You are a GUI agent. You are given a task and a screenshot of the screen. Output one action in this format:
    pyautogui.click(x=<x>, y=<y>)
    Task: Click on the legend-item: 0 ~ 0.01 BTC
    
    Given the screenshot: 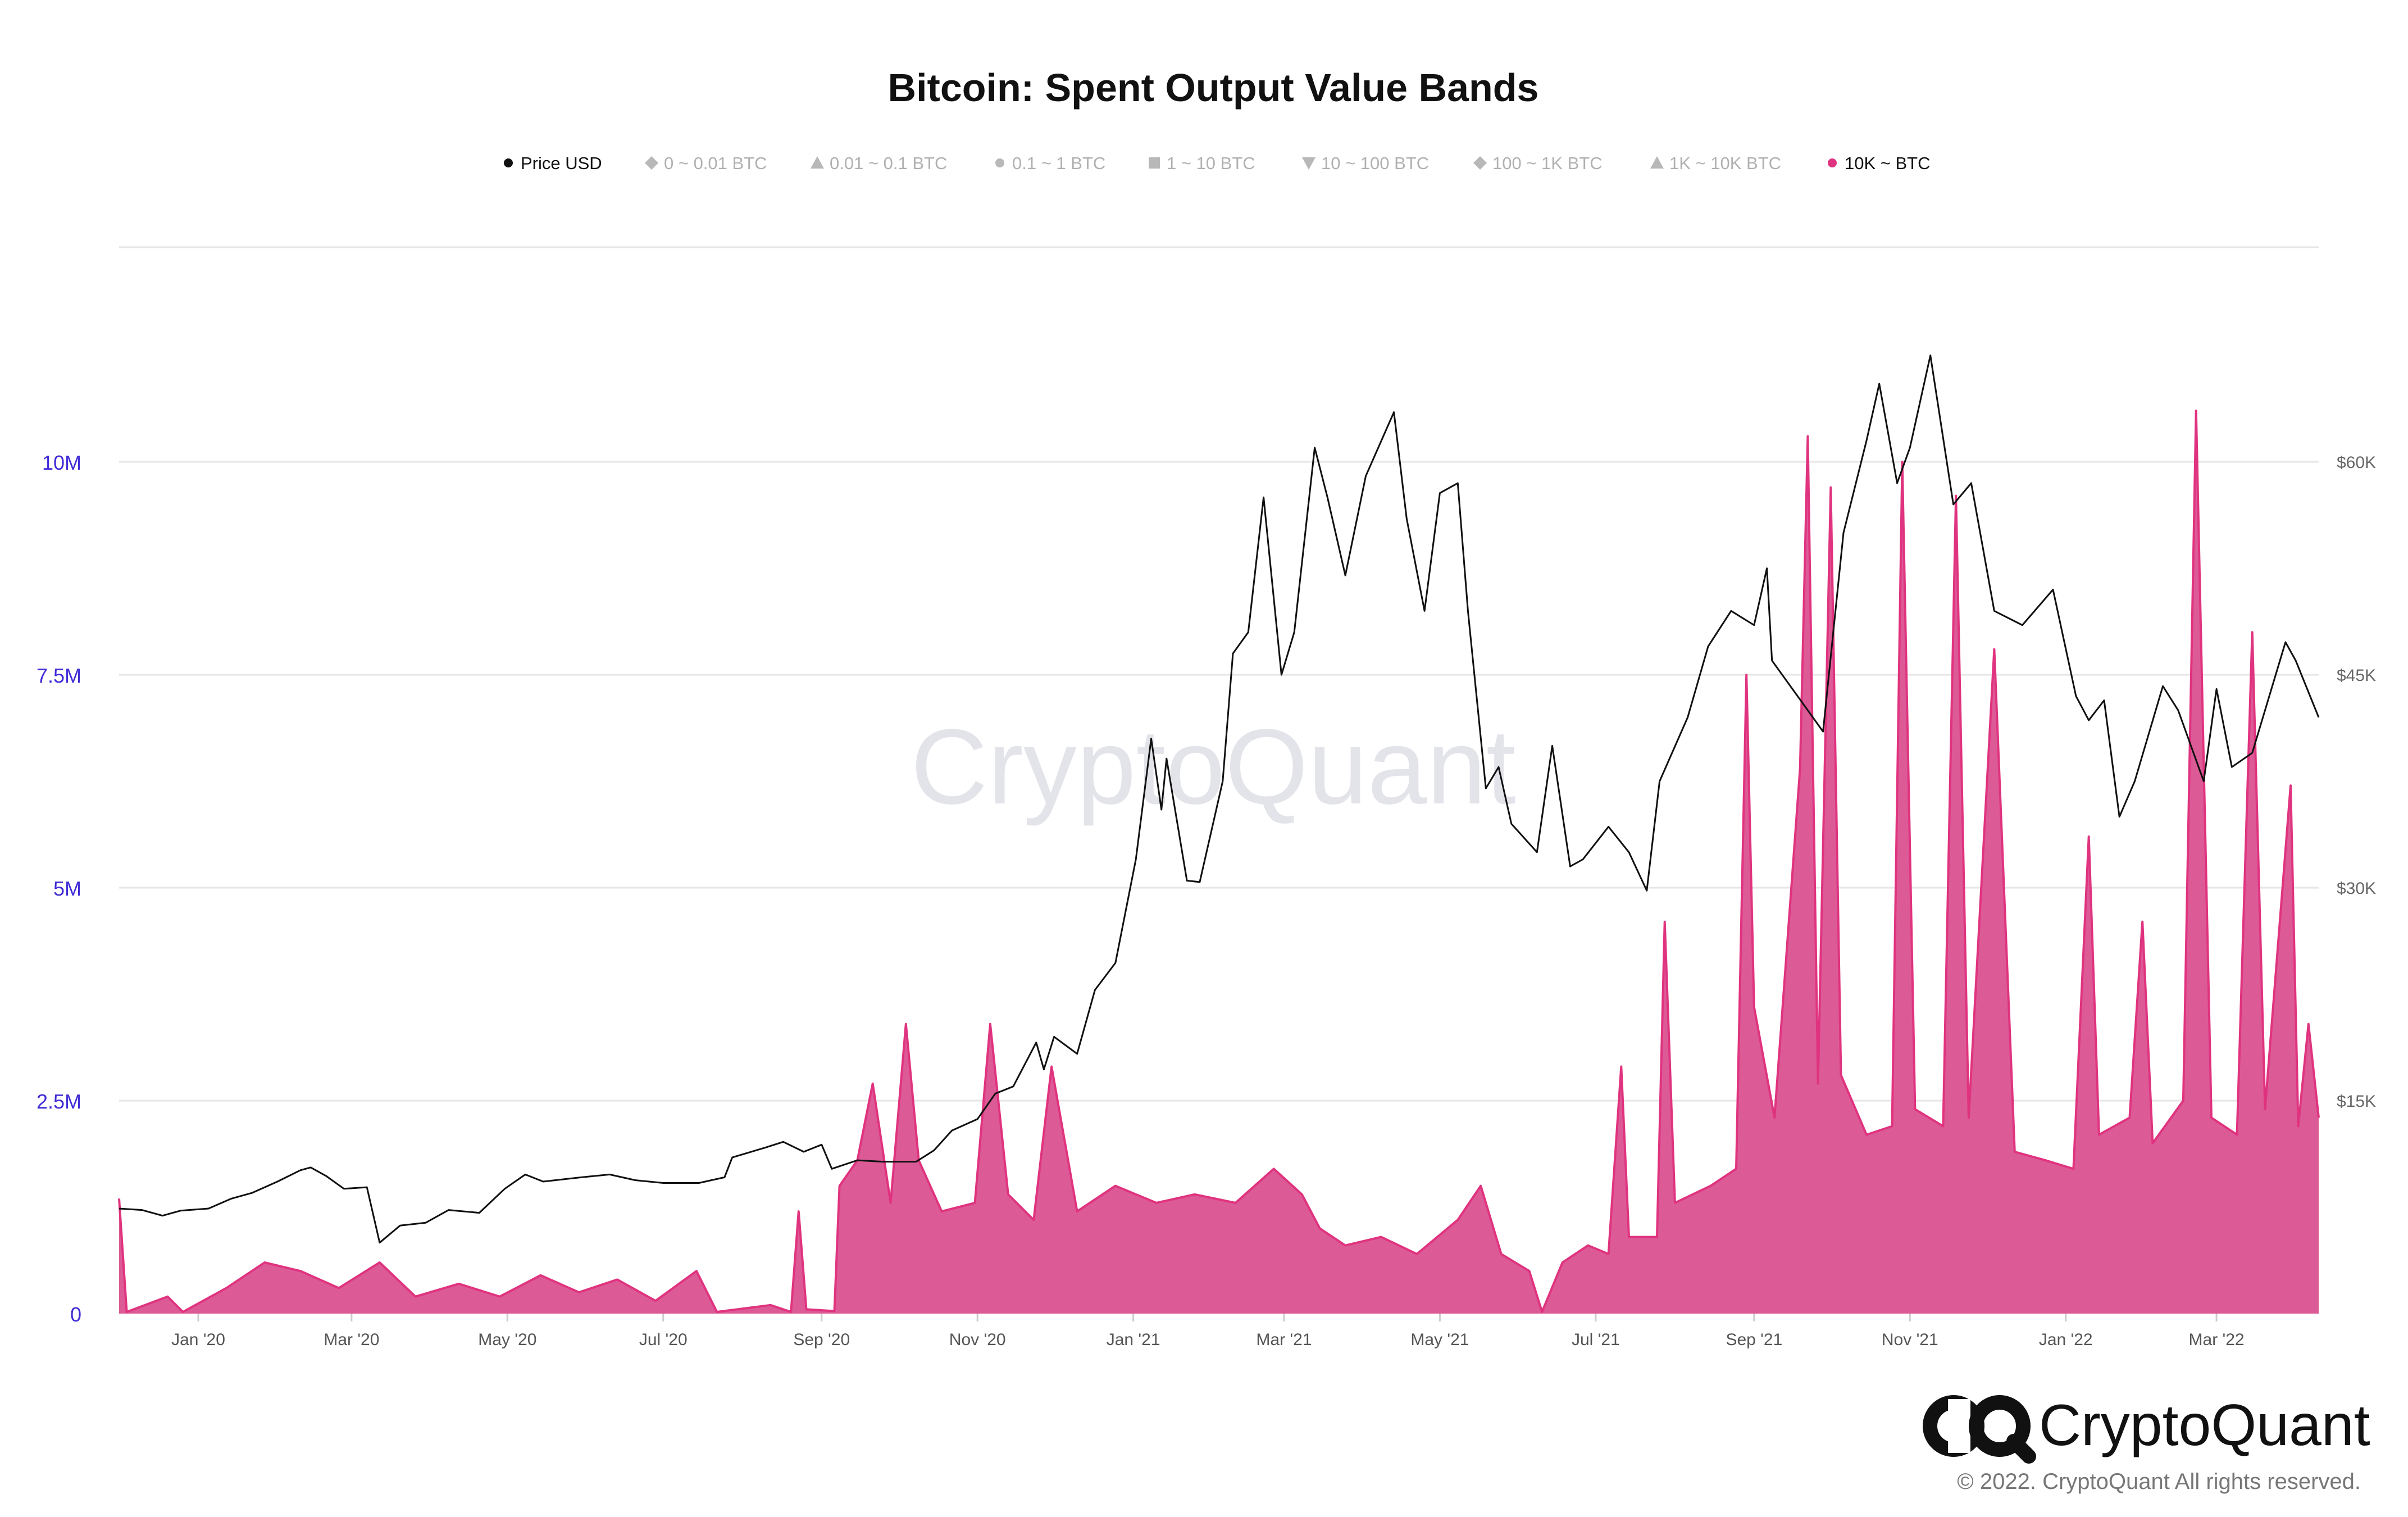 What is the action you would take?
    pyautogui.click(x=706, y=163)
    